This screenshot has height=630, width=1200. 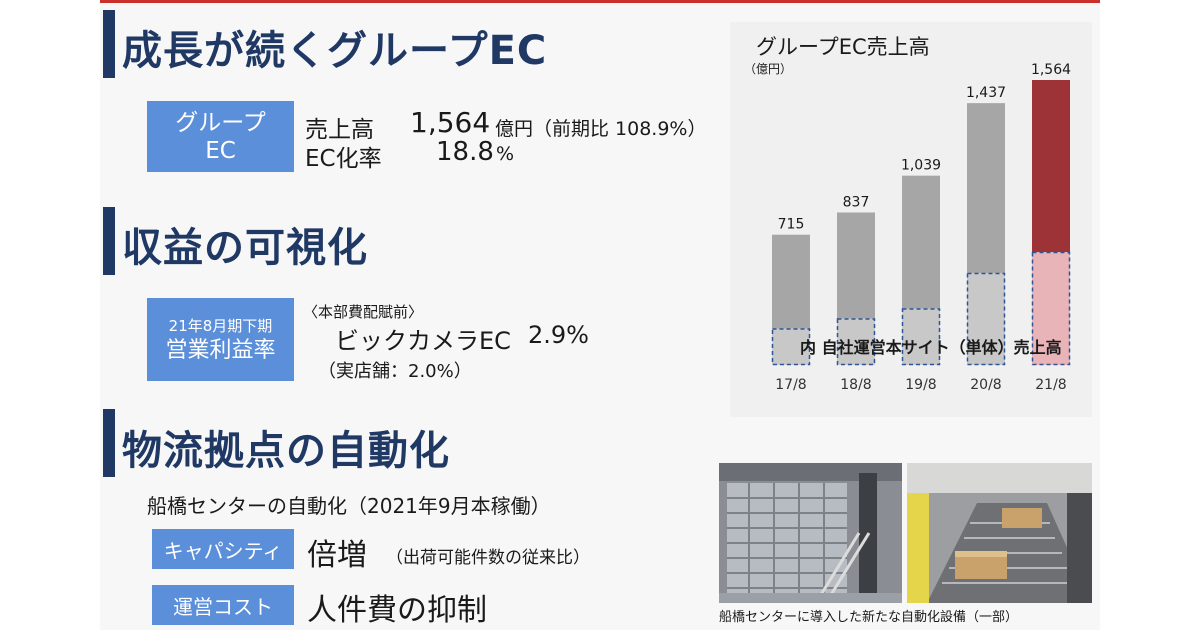 What do you see at coordinates (869, 617) in the screenshot?
I see `photo-caption: 船橋センターに導入した新たな自動化設備（一部）` at bounding box center [869, 617].